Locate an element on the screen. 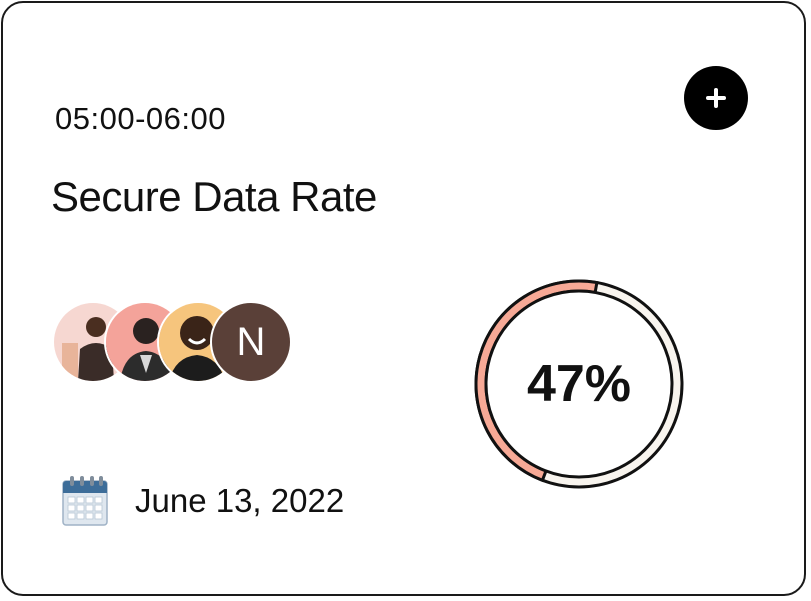 The image size is (811, 601). time-range: 05:00-06:00 is located at coordinates (140, 118).